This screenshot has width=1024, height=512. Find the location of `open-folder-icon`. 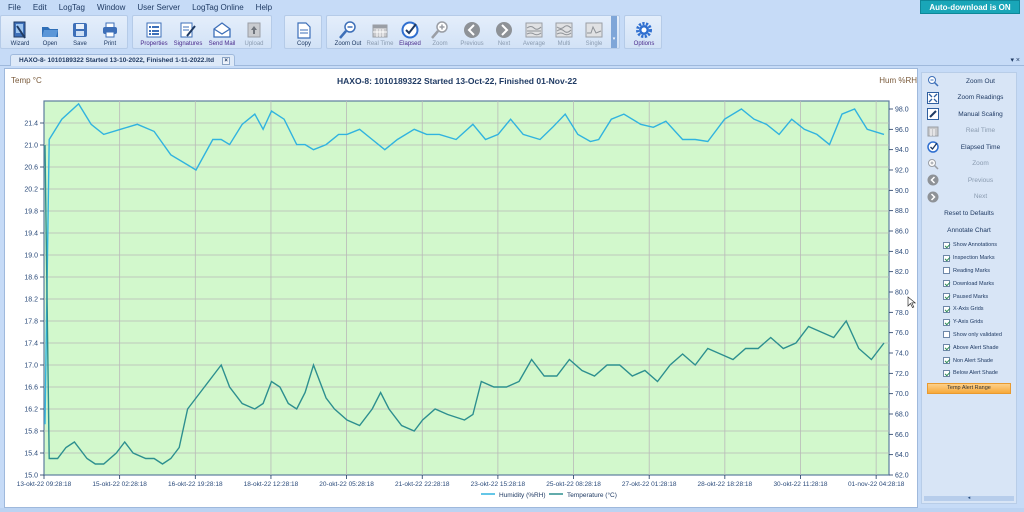

open-folder-icon is located at coordinates (50, 30).